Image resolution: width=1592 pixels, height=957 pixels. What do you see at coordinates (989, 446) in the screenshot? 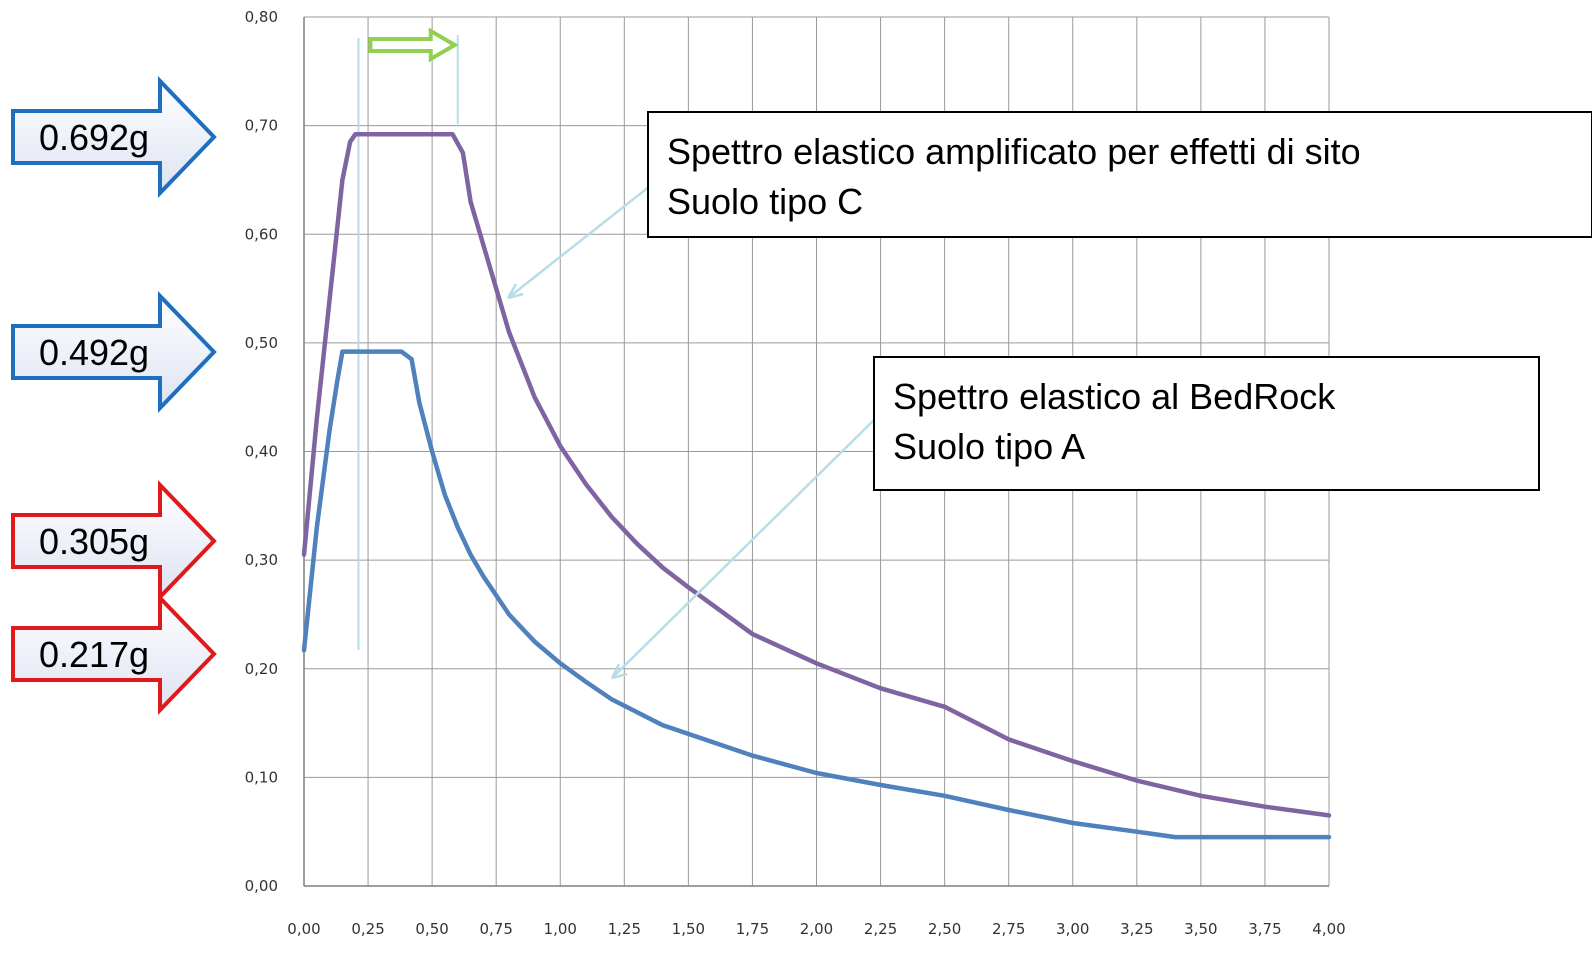
I see `callout-line-2: Suolo tipo A` at bounding box center [989, 446].